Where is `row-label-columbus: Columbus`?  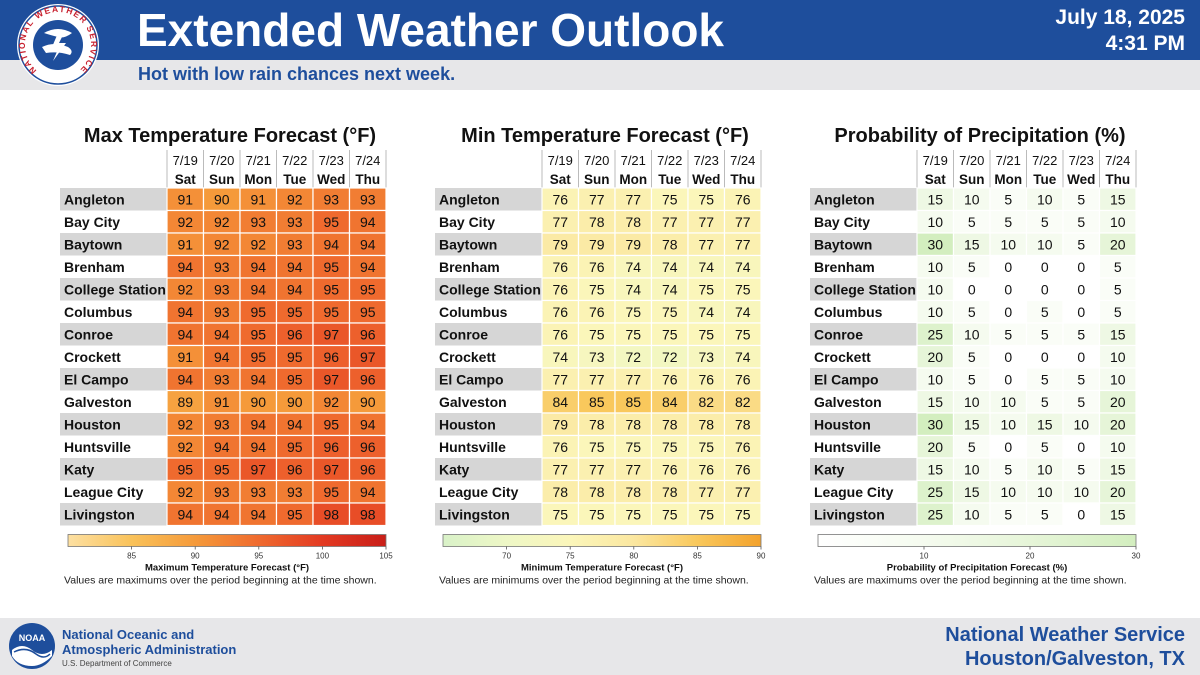
row-label-columbus: Columbus is located at coordinates (473, 312).